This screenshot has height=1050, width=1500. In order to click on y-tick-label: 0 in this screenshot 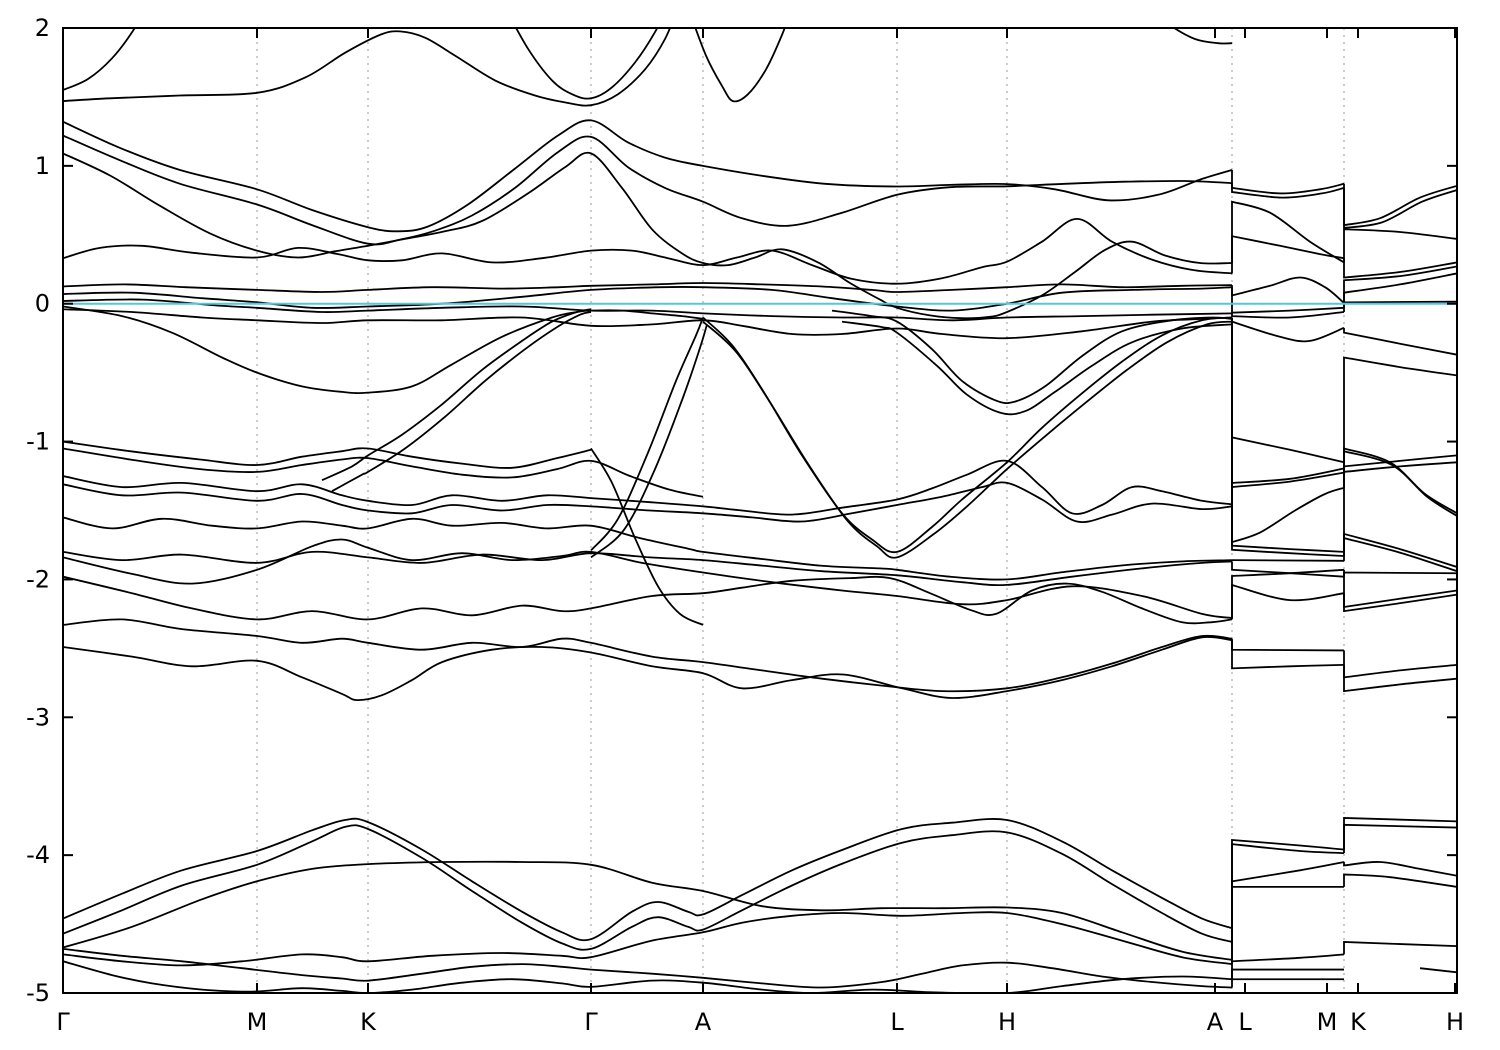, I will do `click(42, 304)`.